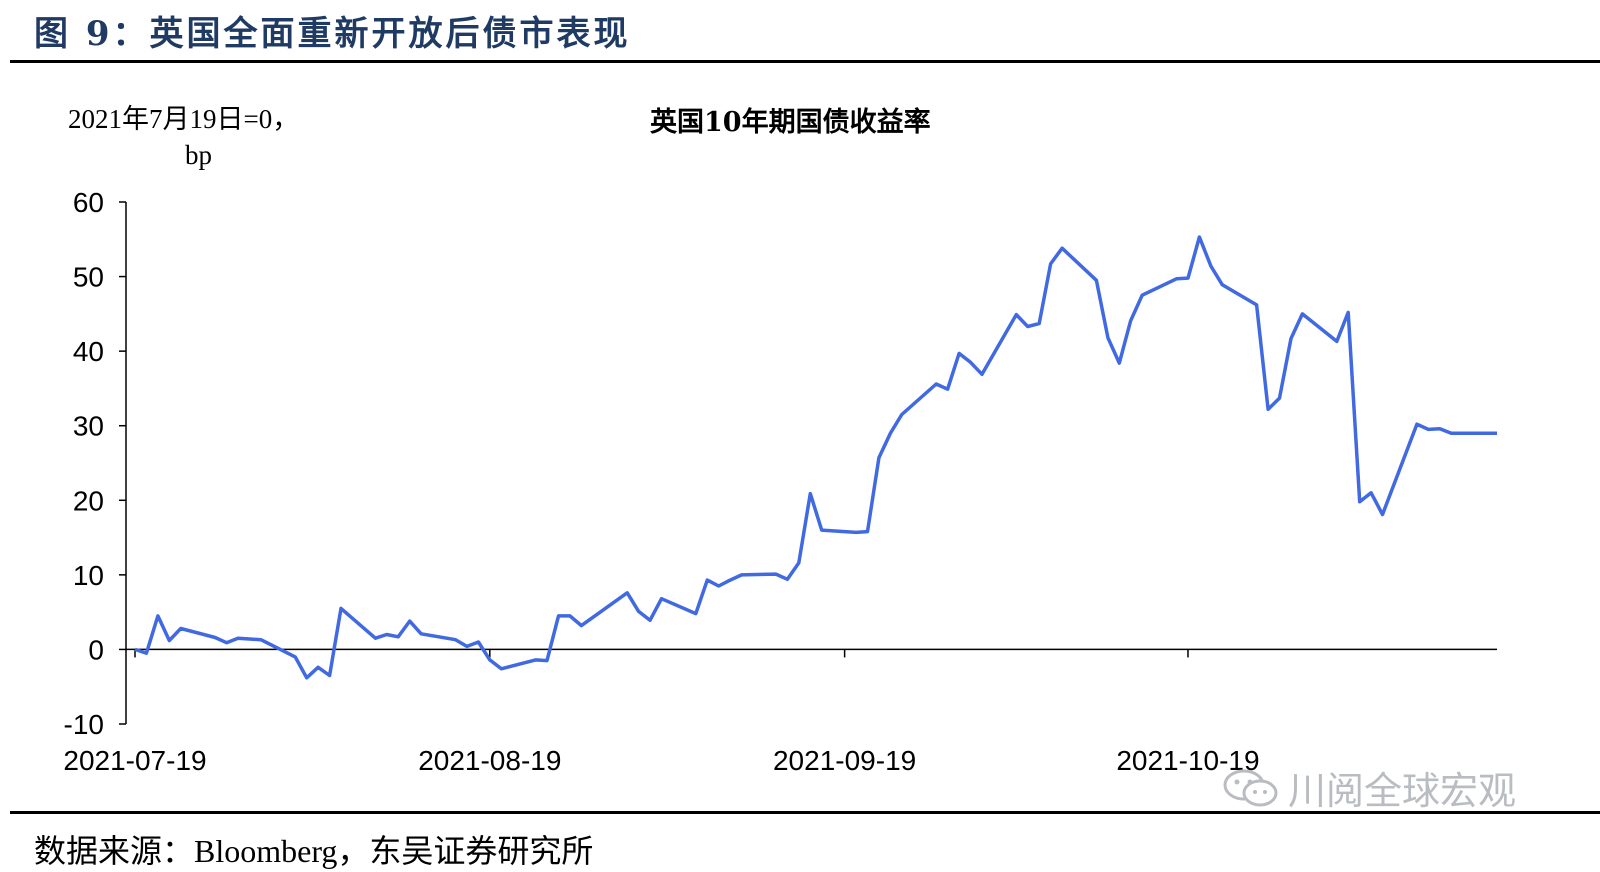  What do you see at coordinates (88, 277) in the screenshot?
I see `y-tick-label: 50` at bounding box center [88, 277].